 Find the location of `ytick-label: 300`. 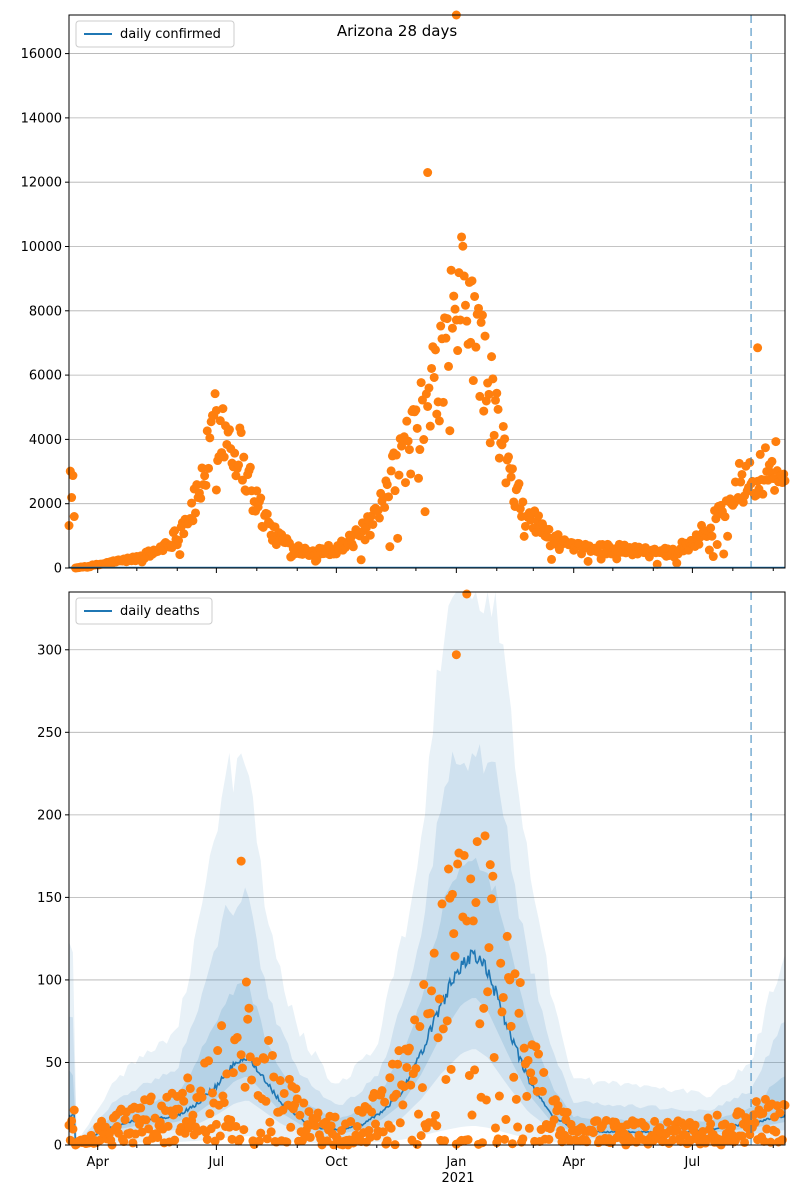

ytick-label: 300 is located at coordinates (49, 650).